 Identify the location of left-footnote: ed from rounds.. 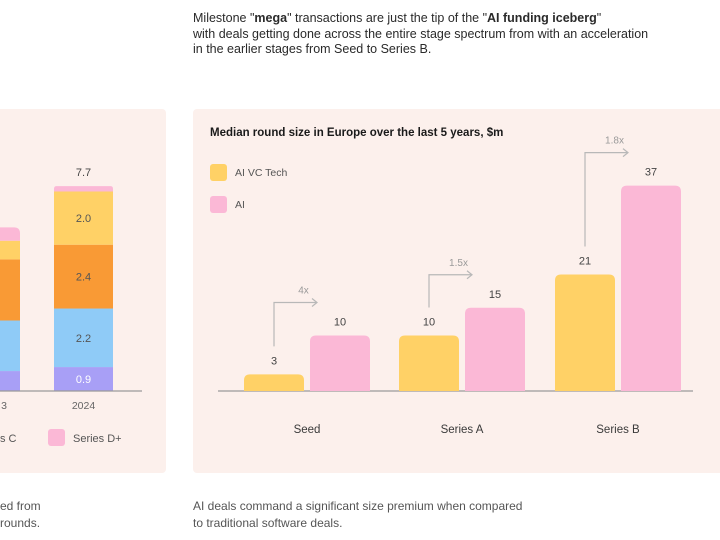
(80, 515).